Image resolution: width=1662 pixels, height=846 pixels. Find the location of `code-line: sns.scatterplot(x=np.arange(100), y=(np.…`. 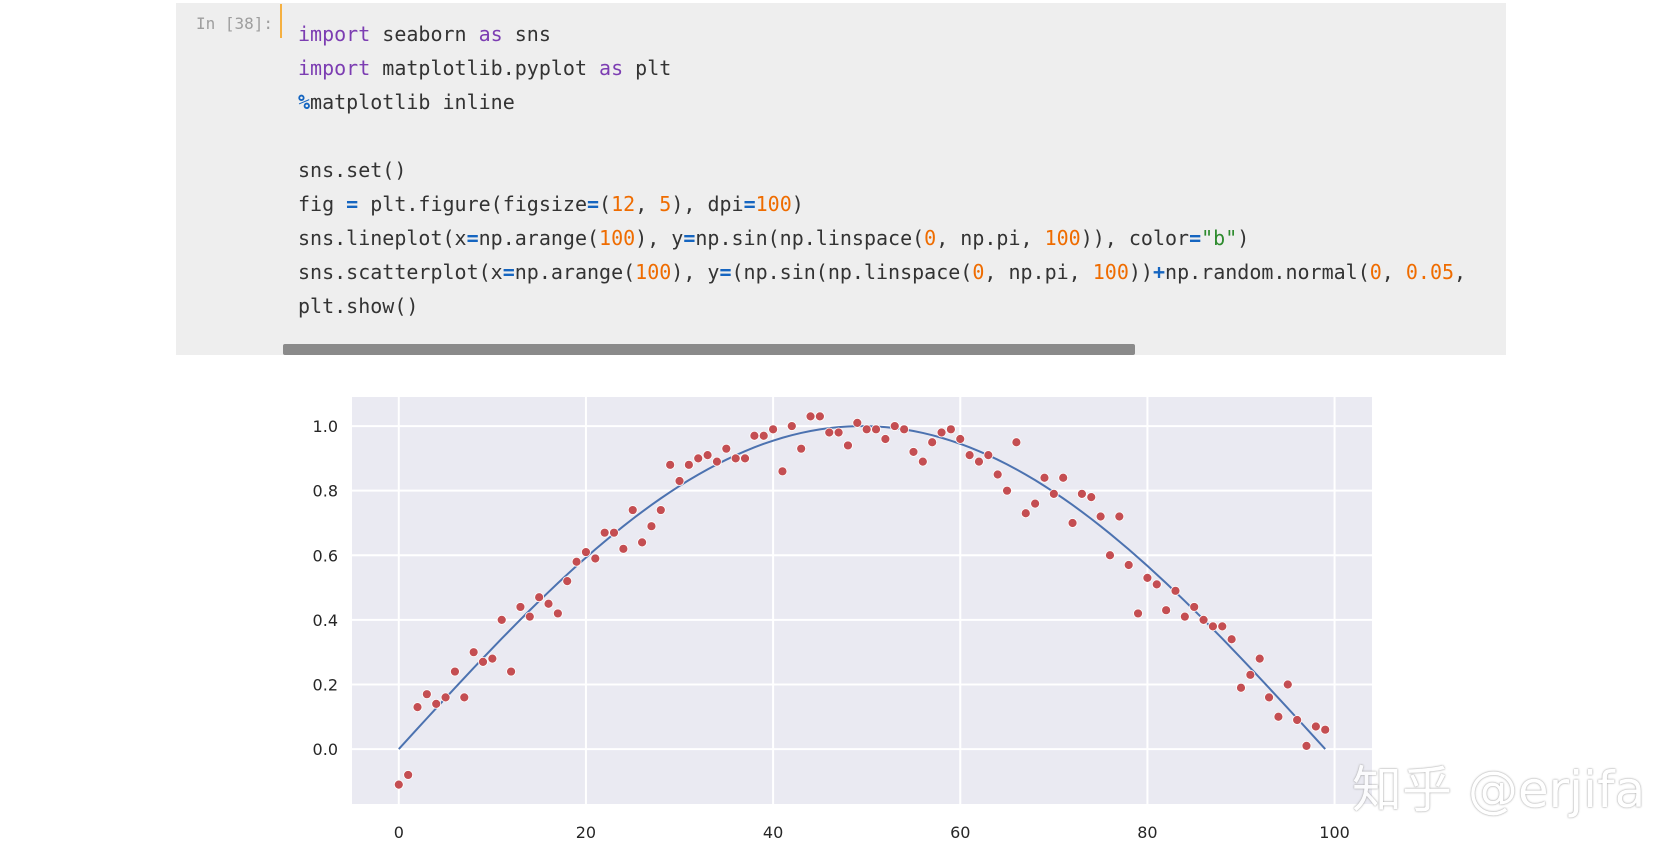

code-line: sns.scatterplot(x=np.arange(100), y=(np.… is located at coordinates (900, 272).